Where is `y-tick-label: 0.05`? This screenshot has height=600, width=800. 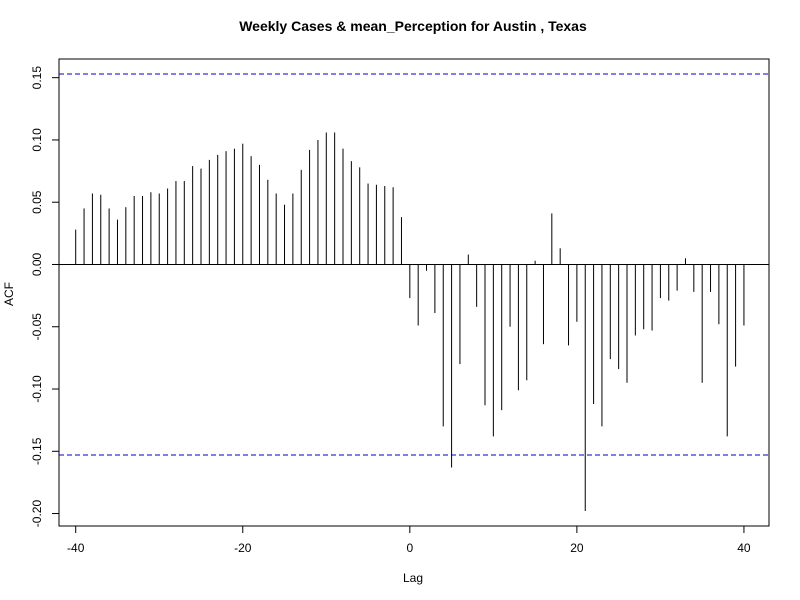
y-tick-label: 0.05 is located at coordinates (37, 202).